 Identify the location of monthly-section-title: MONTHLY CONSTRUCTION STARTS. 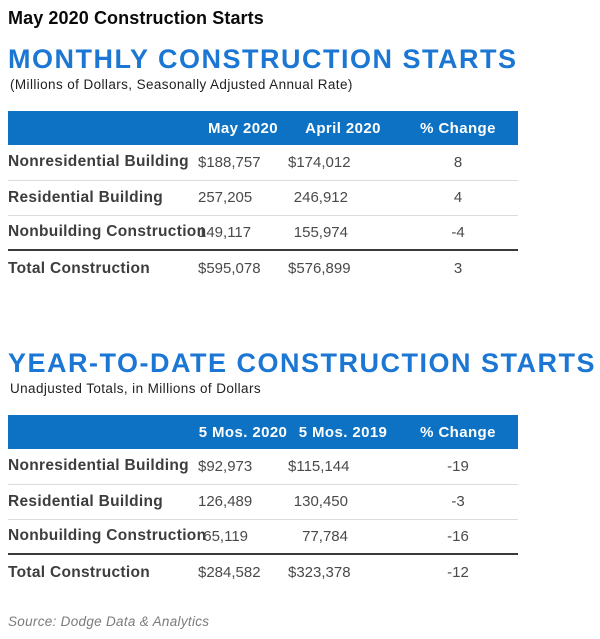
(263, 59).